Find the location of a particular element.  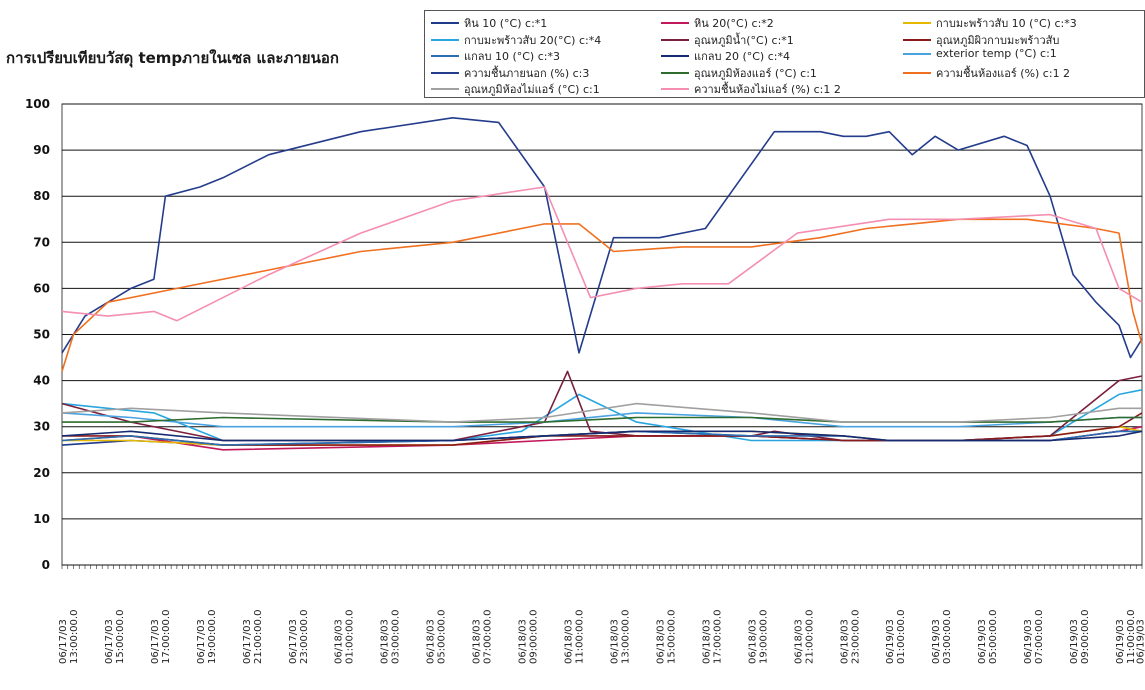

legend-item: แกลบ 10 (°C) c:*3 is located at coordinates (495, 56).